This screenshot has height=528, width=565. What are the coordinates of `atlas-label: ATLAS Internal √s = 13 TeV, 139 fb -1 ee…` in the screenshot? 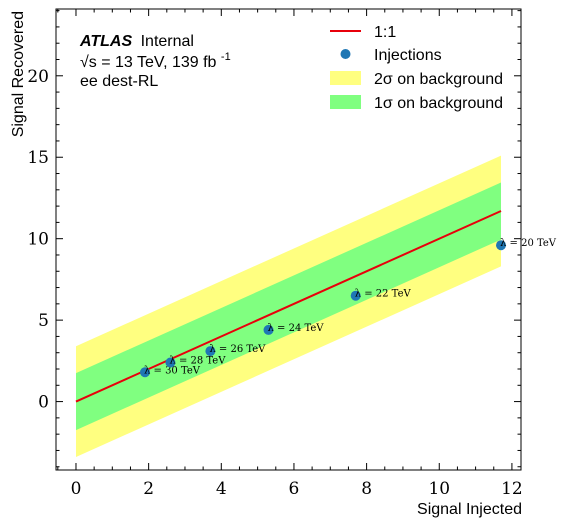 It's located at (155, 61).